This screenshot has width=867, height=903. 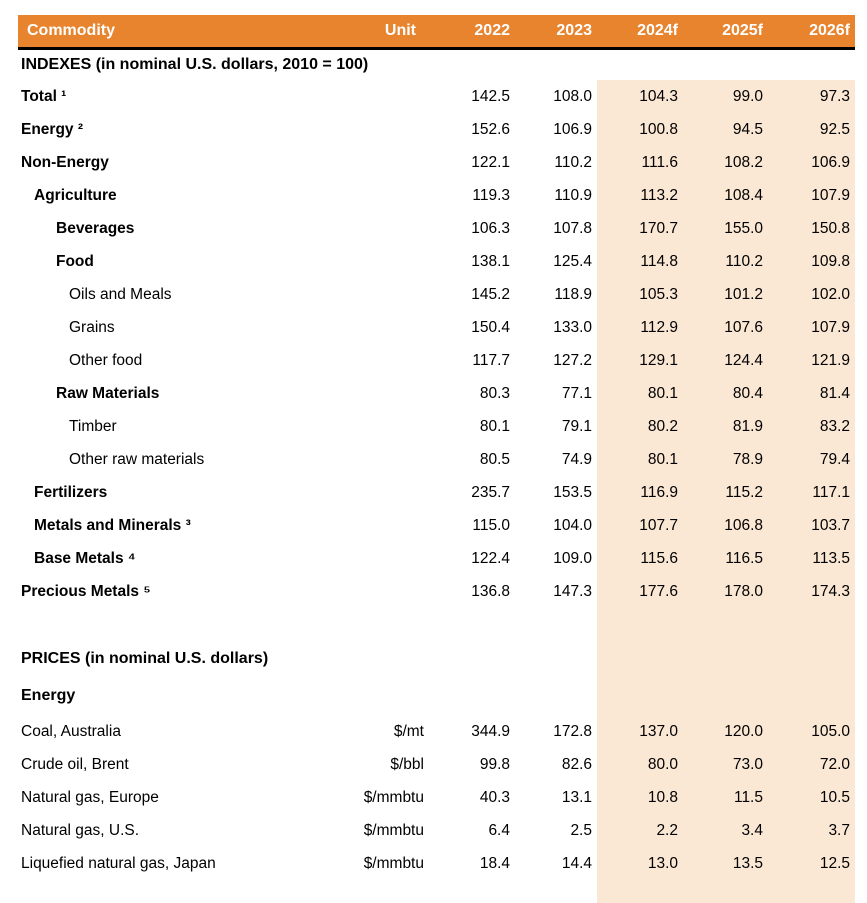 What do you see at coordinates (572, 261) in the screenshot?
I see `value-cell-2023: 125.4` at bounding box center [572, 261].